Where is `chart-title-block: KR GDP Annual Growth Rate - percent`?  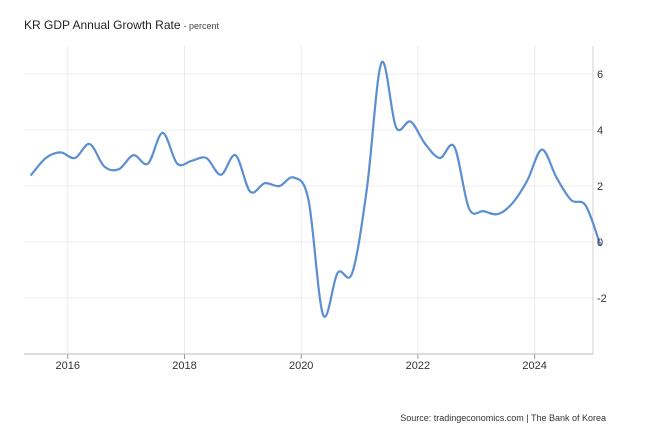
chart-title-block: KR GDP Annual Growth Rate - percent is located at coordinates (121, 25).